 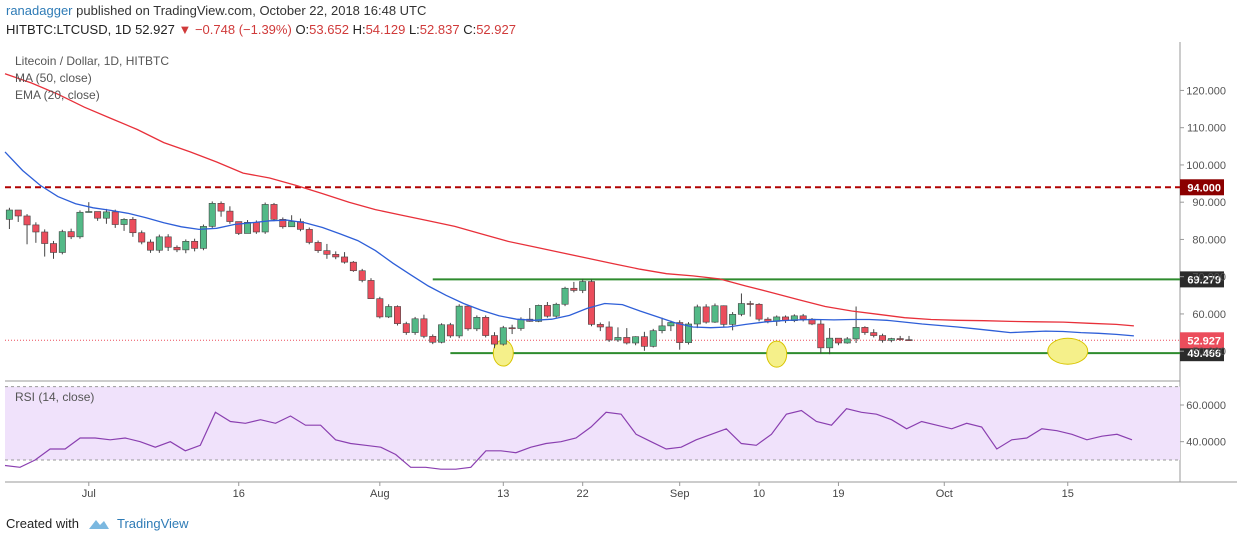 I want to click on rsi-band, so click(x=592, y=423).